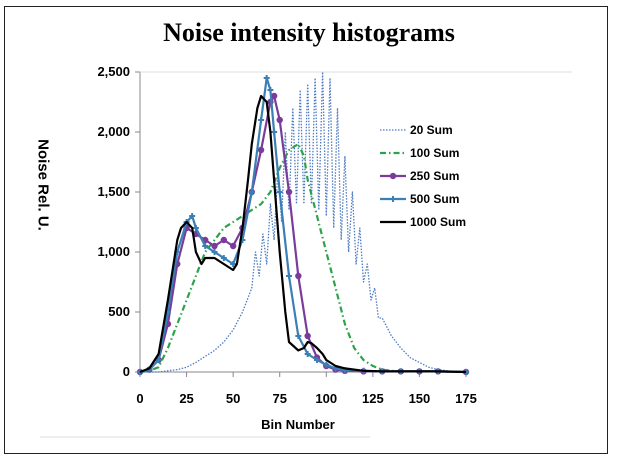 The width and height of the screenshot is (618, 463). Describe the element at coordinates (113, 71) in the screenshot. I see `y-tick-label: 2,500` at that location.